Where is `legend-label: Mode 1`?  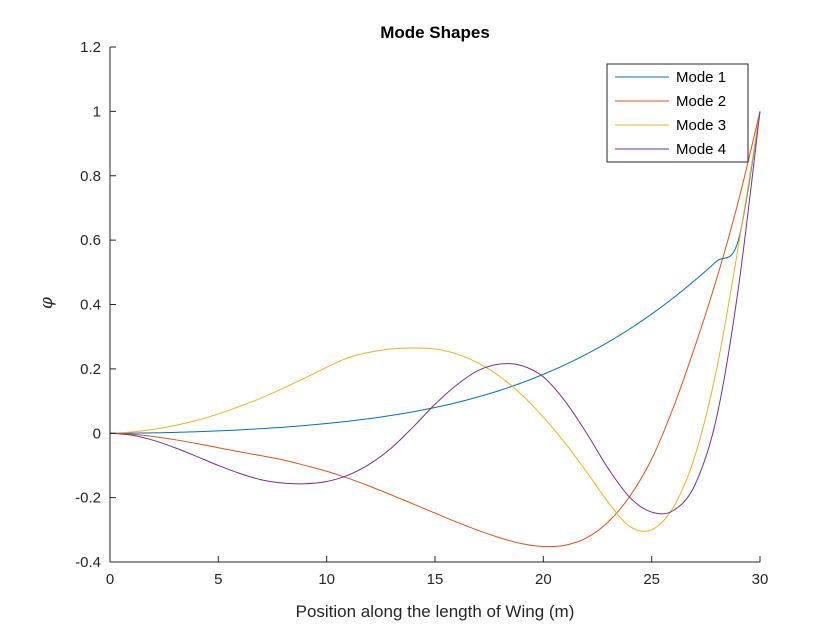 legend-label: Mode 1 is located at coordinates (701, 77).